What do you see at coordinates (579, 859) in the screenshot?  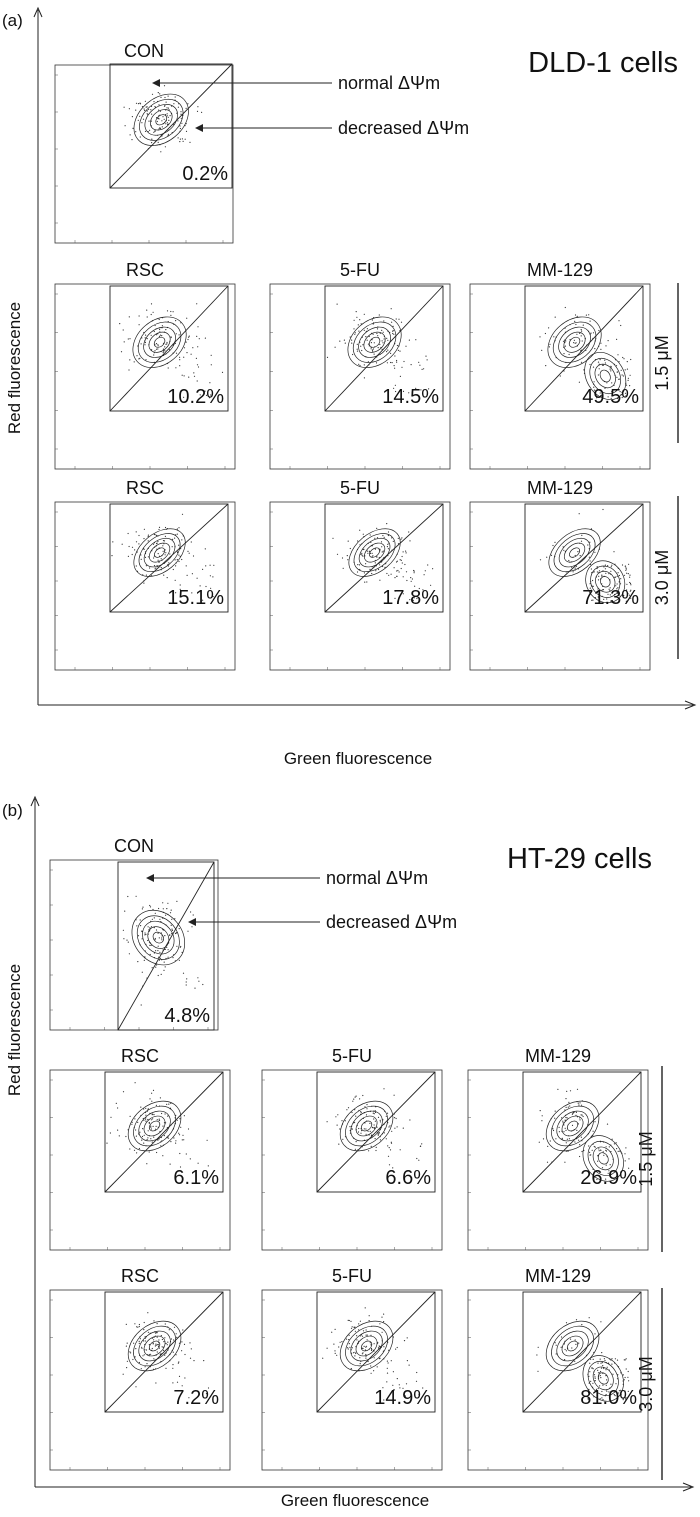 I see `panel-title: HT-29 cells` at bounding box center [579, 859].